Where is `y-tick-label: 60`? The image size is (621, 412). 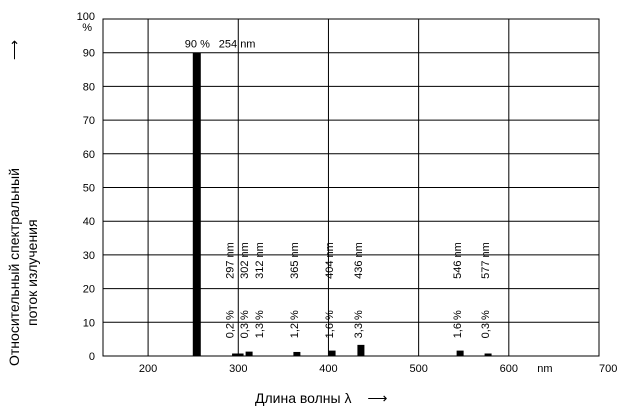 y-tick-label: 60 is located at coordinates (89, 155).